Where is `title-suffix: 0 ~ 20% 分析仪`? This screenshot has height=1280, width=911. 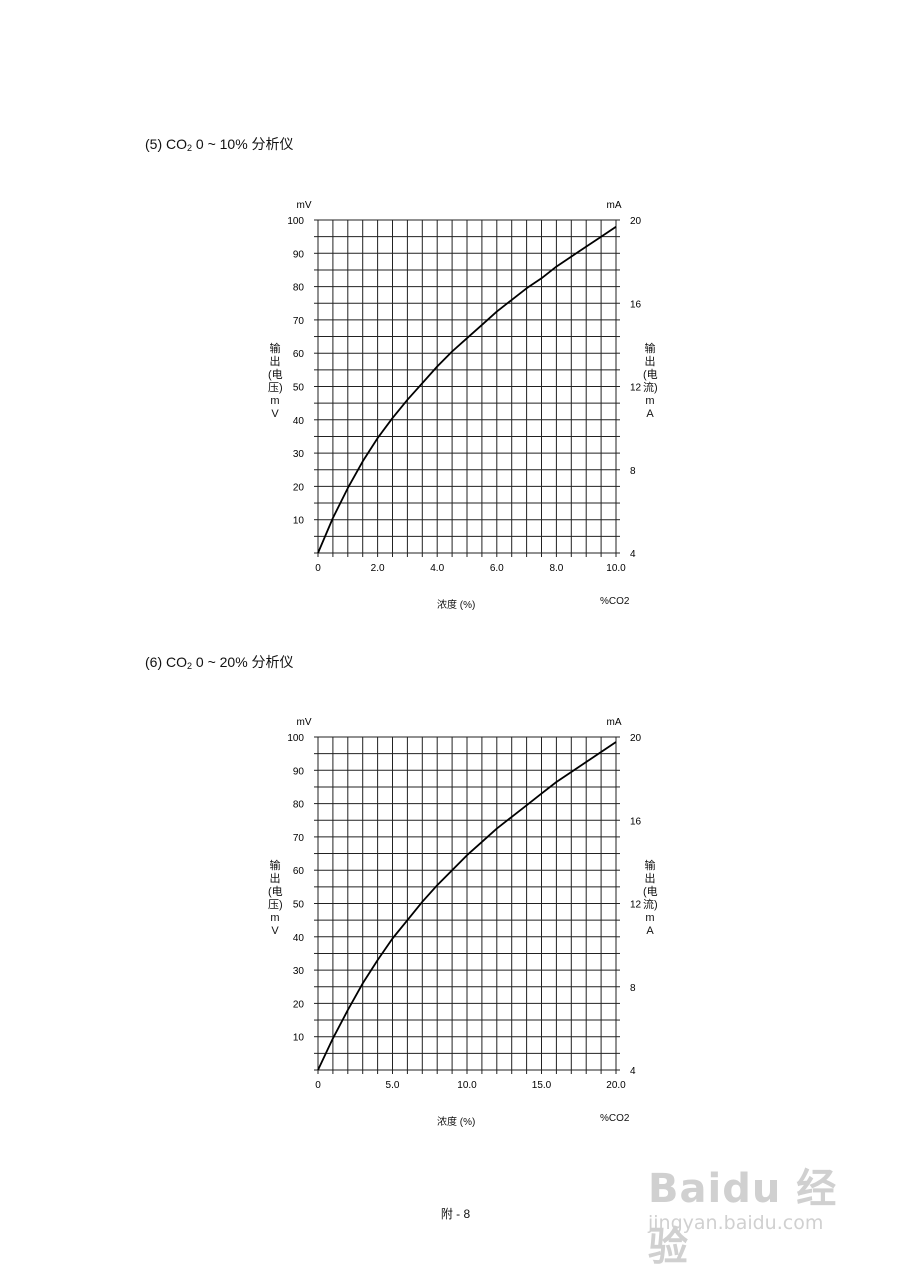
title-suffix: 0 ~ 20% 分析仪 is located at coordinates (243, 662).